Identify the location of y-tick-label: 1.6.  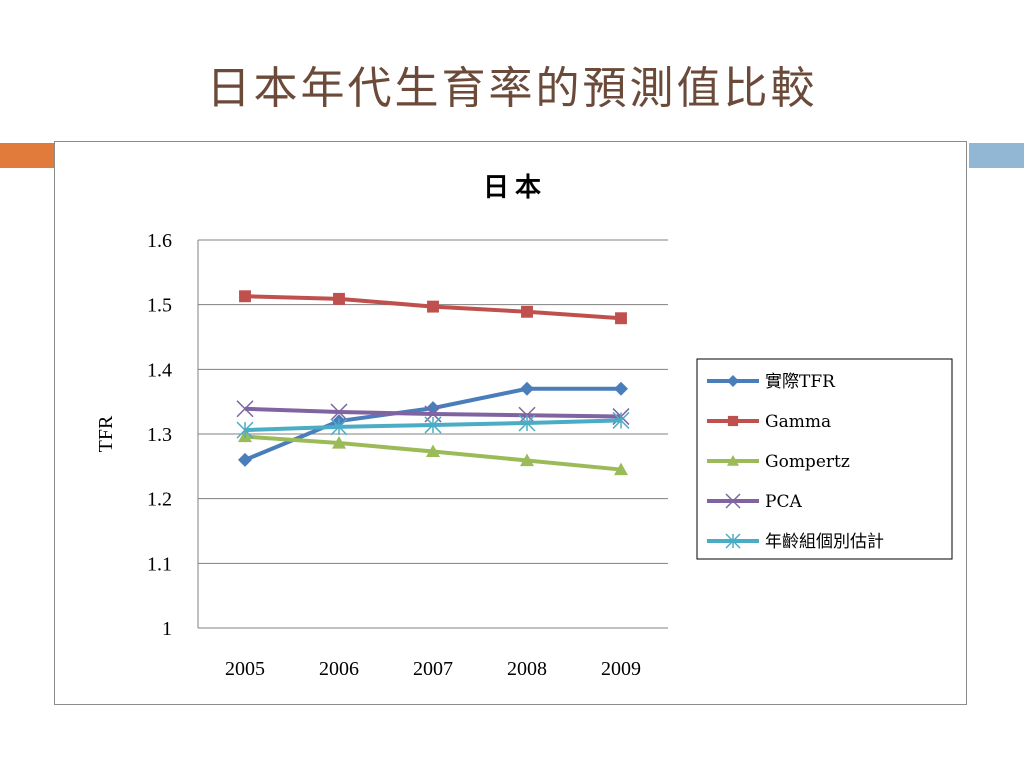
(159, 241).